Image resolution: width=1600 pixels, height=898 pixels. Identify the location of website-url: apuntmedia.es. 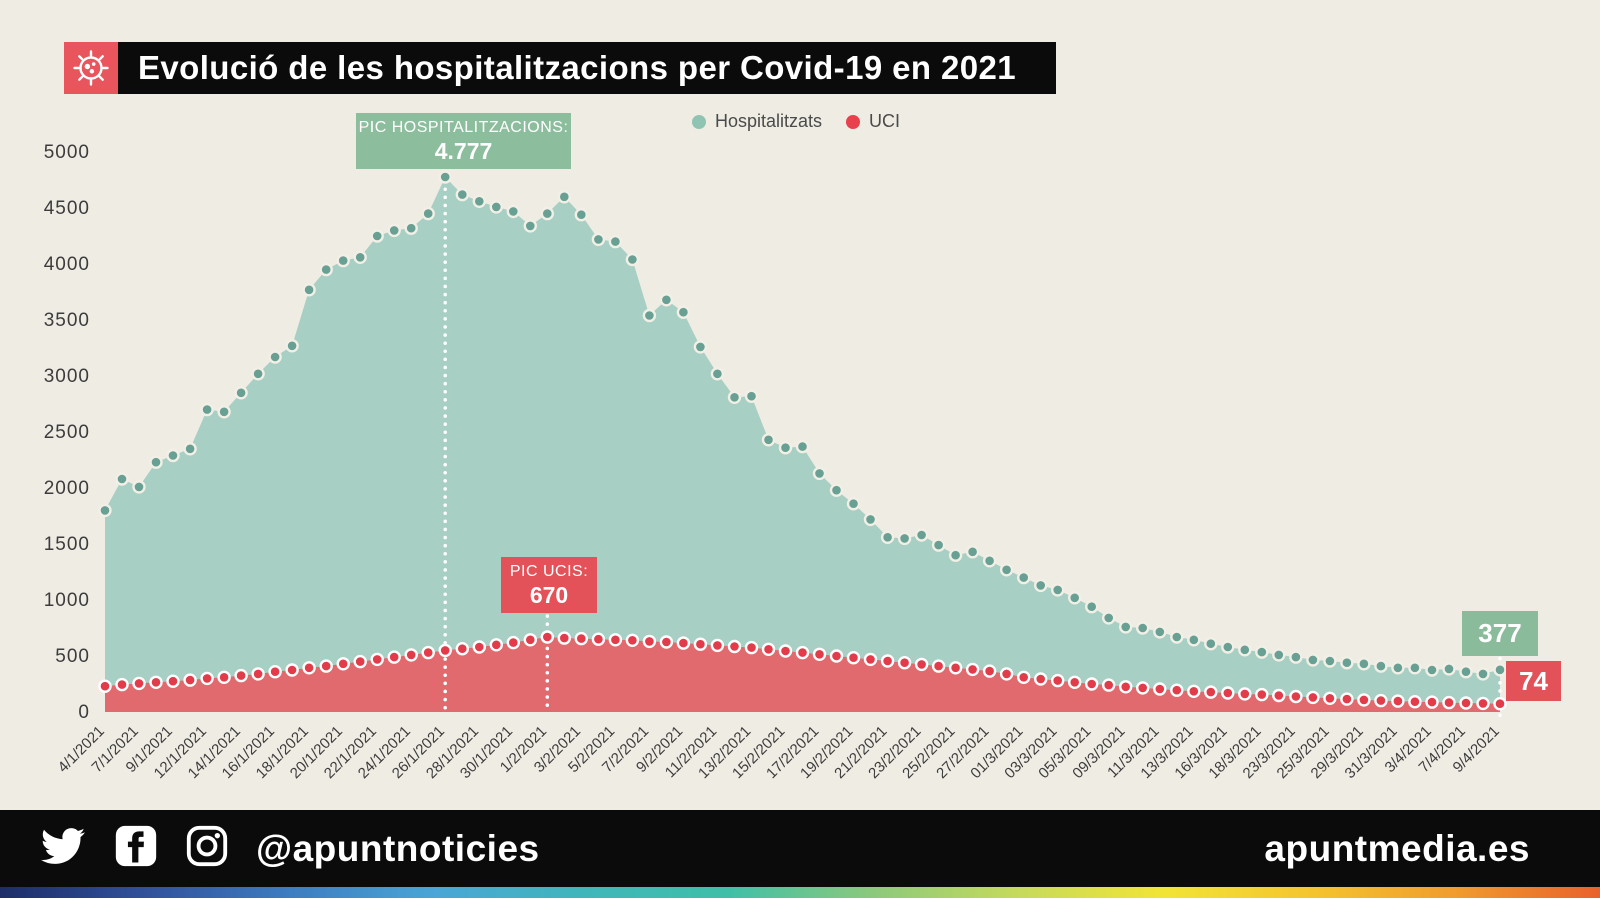
(1397, 848).